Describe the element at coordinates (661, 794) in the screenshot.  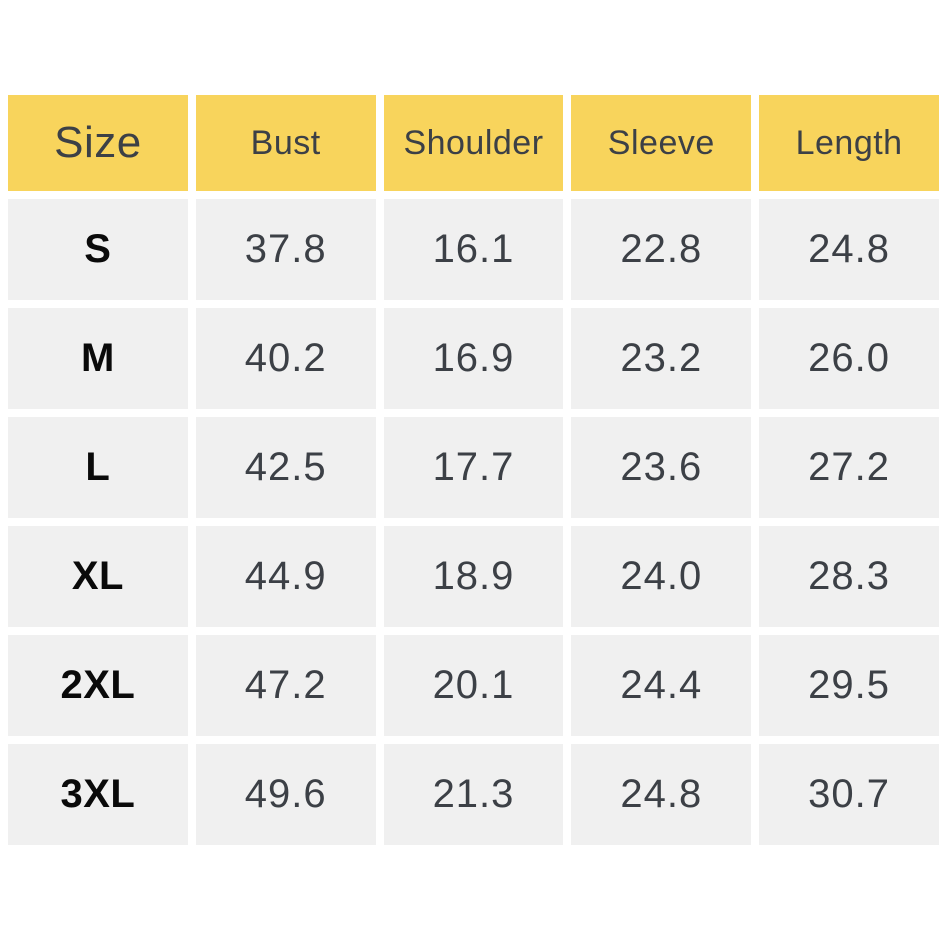
I see `value-cell-sleeve: 24.8` at that location.